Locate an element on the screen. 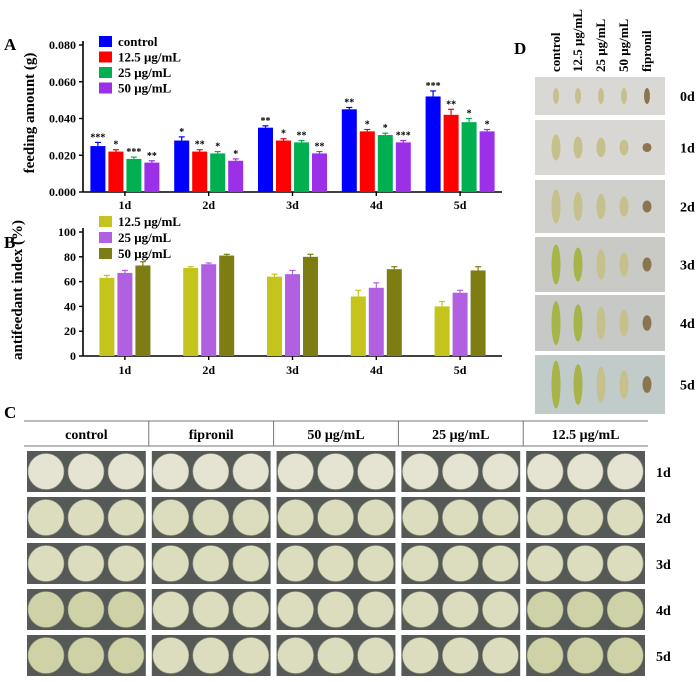  y-tick-label: 60 is located at coordinates (70, 282).